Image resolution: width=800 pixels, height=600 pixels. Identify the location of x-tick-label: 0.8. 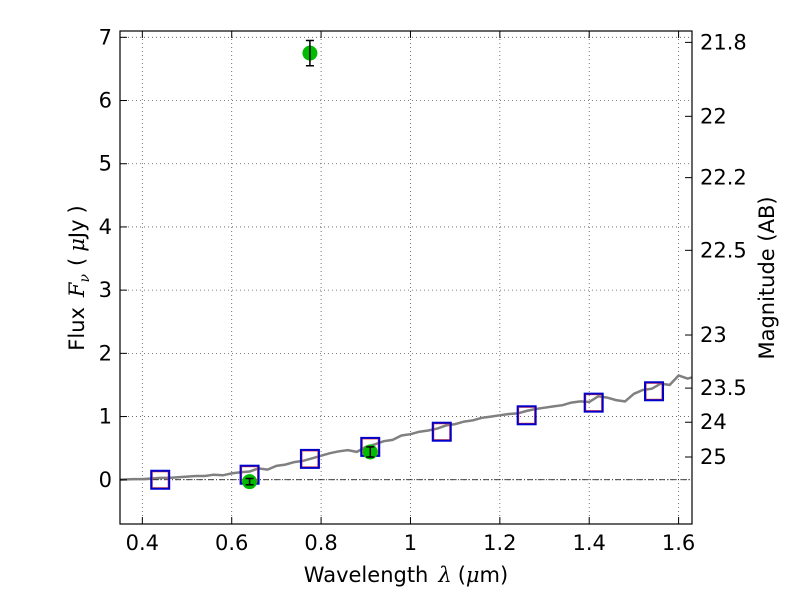
(320, 543).